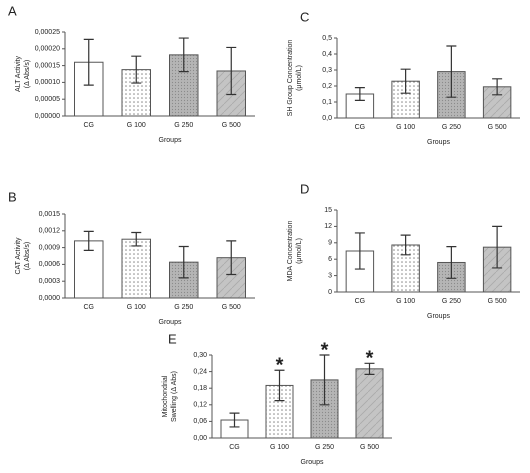  What do you see at coordinates (328, 226) in the screenshot?
I see `y-tick-label: 12` at bounding box center [328, 226].